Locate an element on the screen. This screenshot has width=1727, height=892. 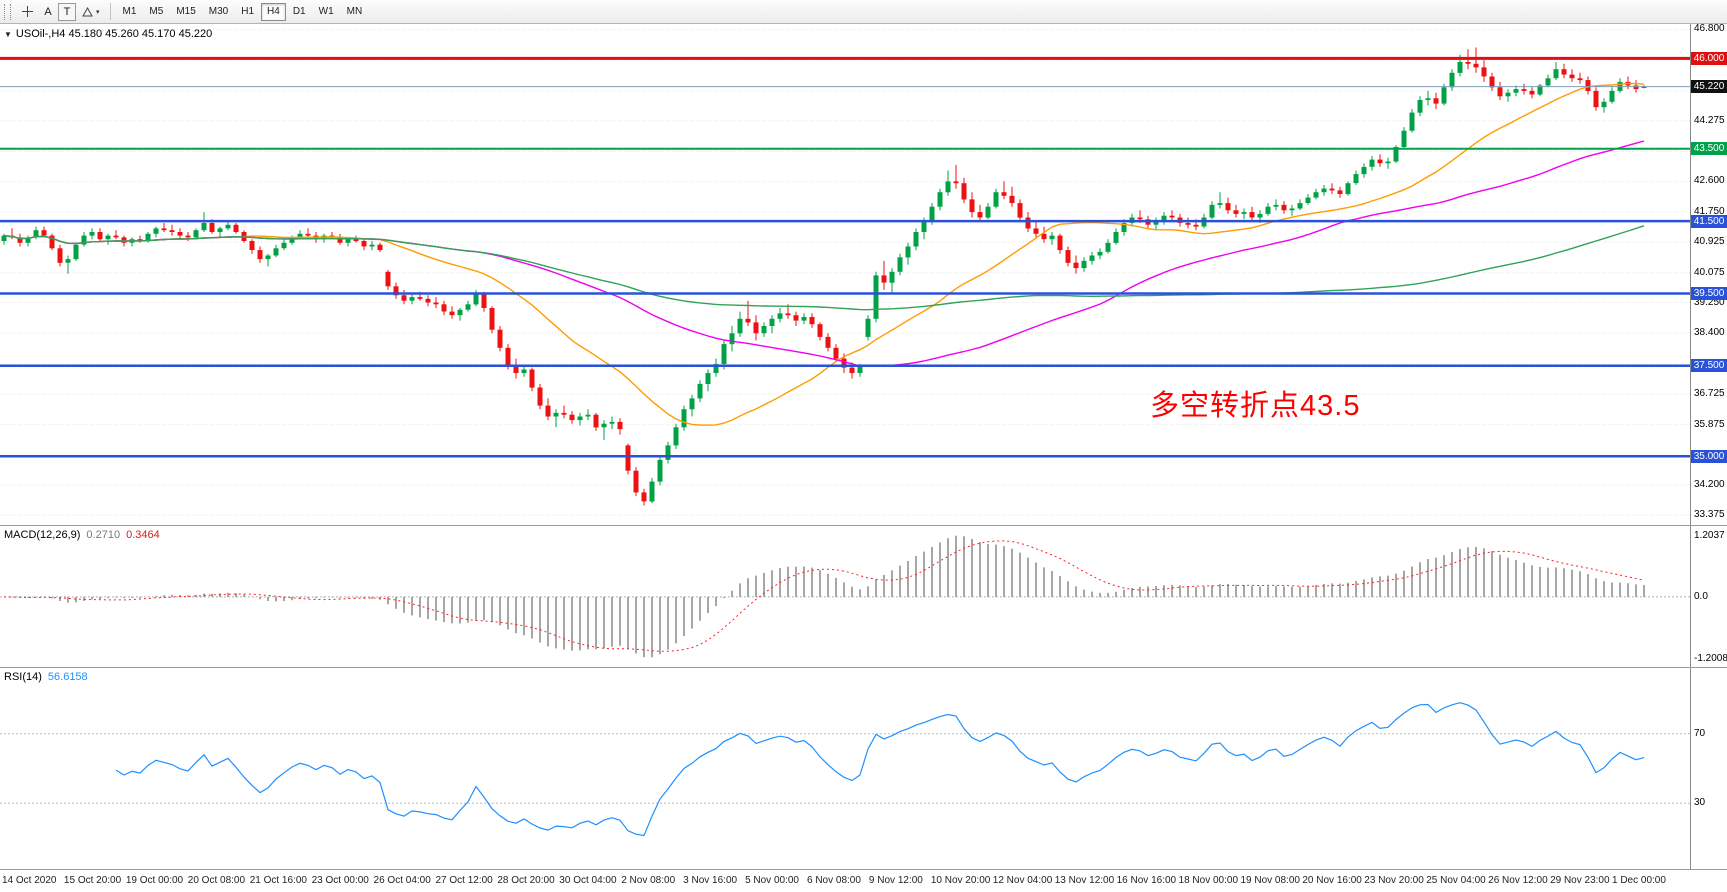
time-label: 26 Nov 12:00 is located at coordinates (1518, 880).